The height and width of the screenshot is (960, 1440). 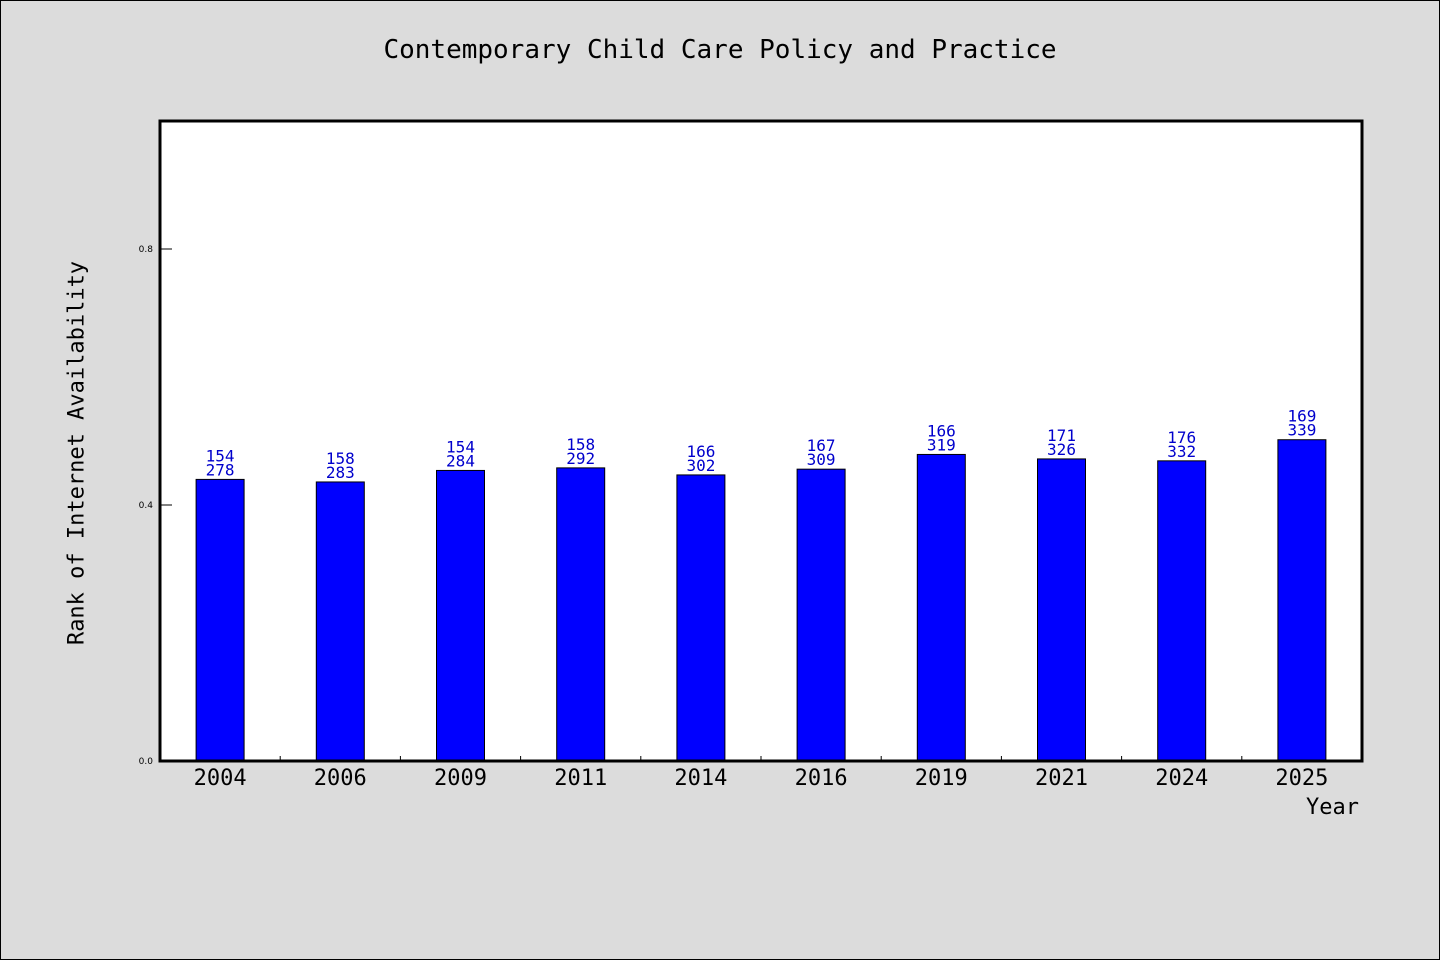 I want to click on x-tick-label: 2011, so click(x=580, y=778).